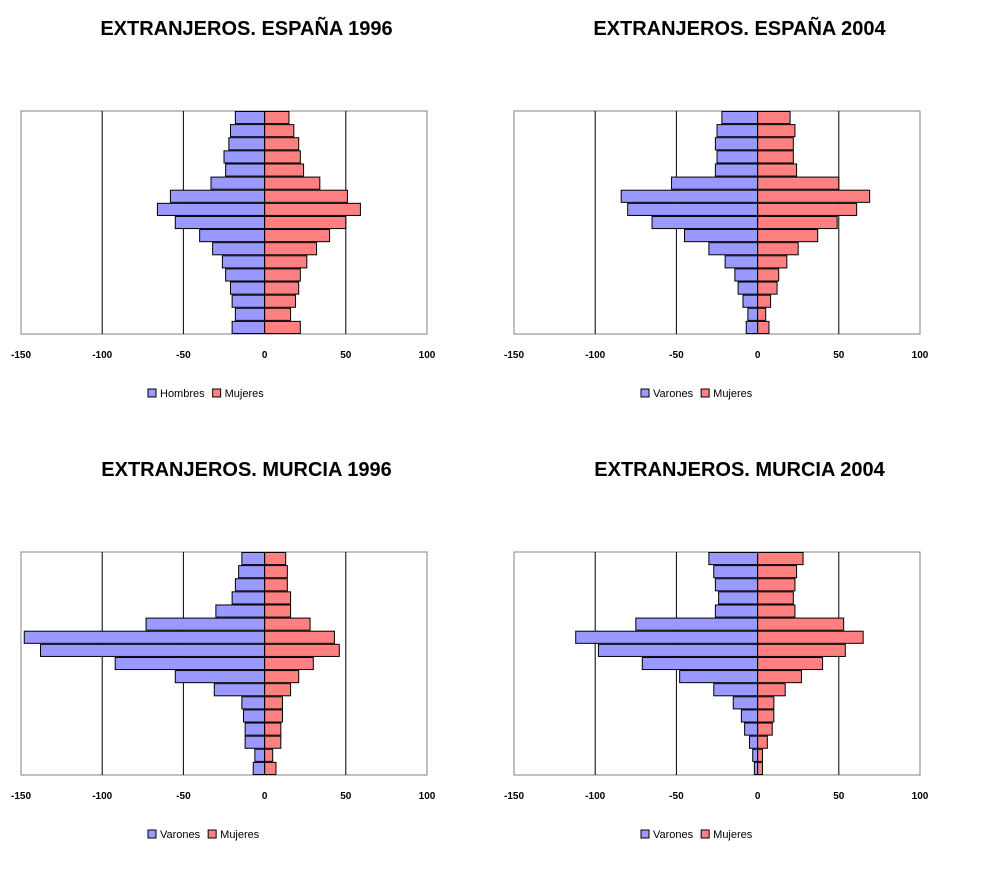  Describe the element at coordinates (739, 470) in the screenshot. I see `chart-title: EXTRANJEROS. MURCIA 2004` at that location.